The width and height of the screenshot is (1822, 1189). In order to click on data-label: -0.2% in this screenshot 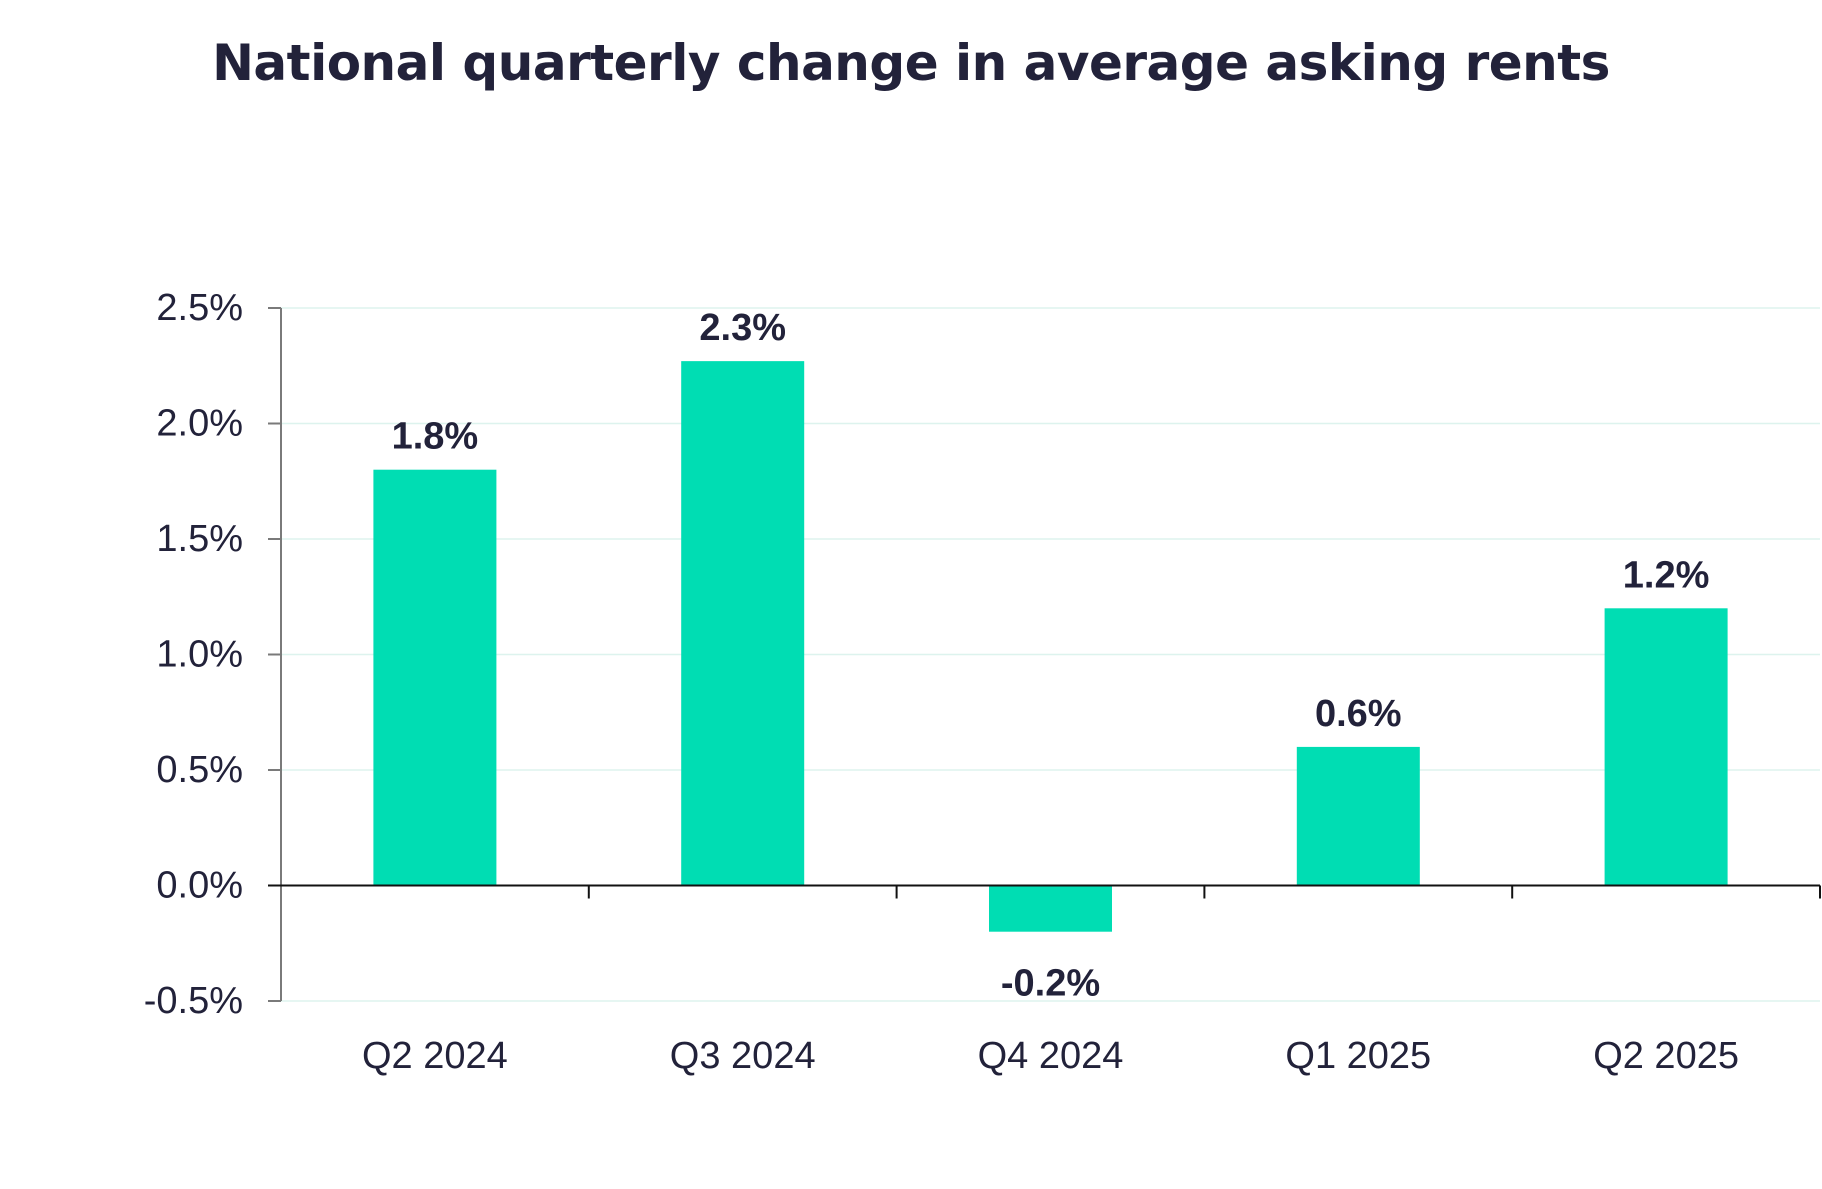, I will do `click(1050, 984)`.